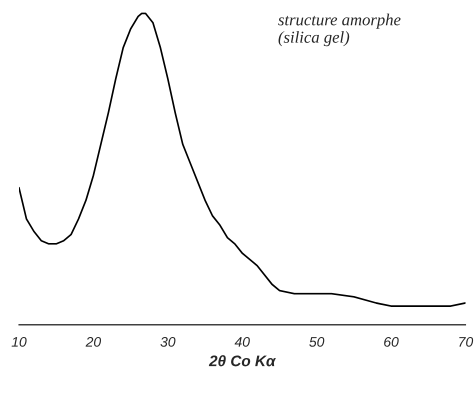  What do you see at coordinates (242, 360) in the screenshot?
I see `x-axis-title: 2θ Co Kα` at bounding box center [242, 360].